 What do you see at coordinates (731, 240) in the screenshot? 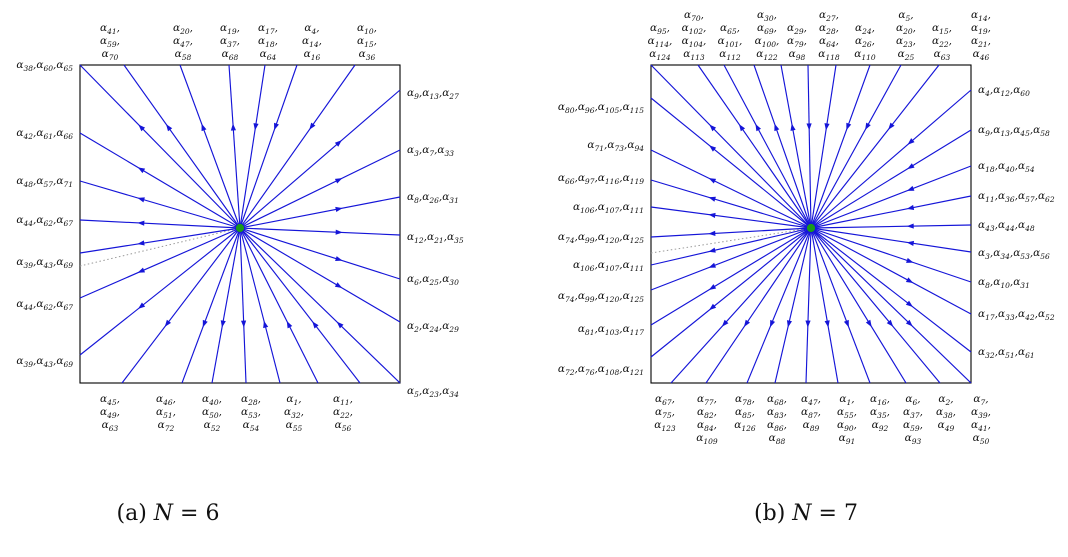
I see `panel-b-dotted-line` at bounding box center [731, 240].